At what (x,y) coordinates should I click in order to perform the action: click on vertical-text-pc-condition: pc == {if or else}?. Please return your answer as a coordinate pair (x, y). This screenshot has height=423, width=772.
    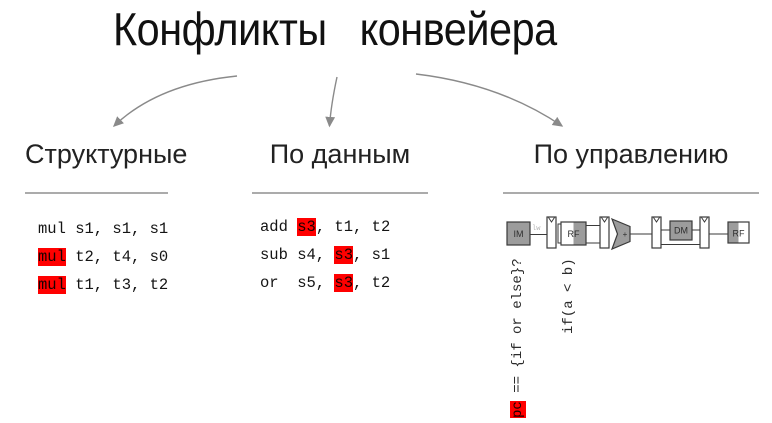
    Looking at the image, I should click on (518, 338).